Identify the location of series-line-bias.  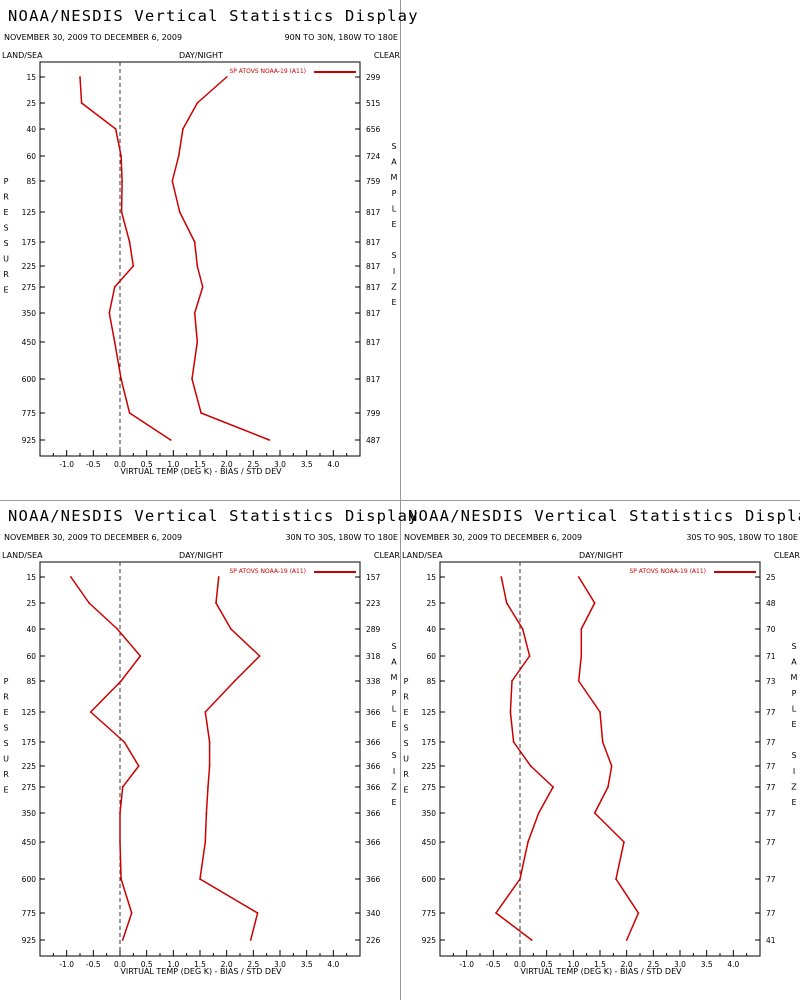
(524, 758).